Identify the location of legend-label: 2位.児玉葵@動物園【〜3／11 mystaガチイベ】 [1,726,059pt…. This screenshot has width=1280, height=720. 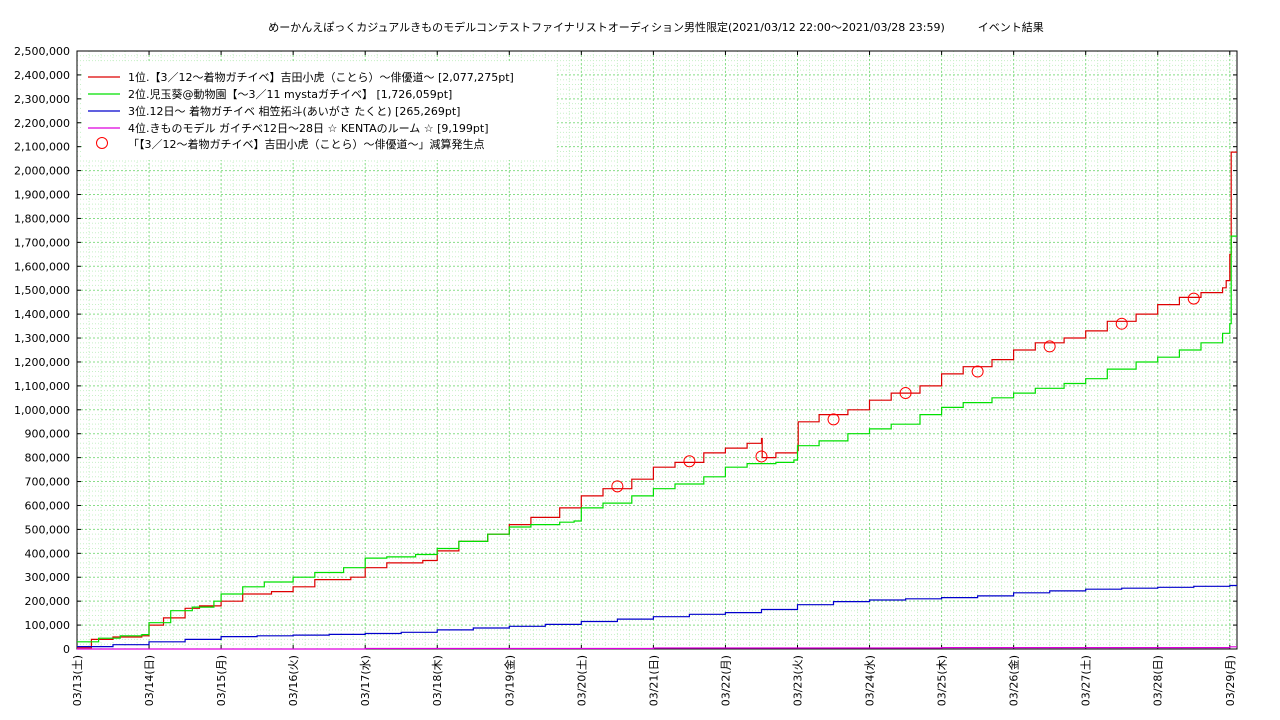
(290, 94).